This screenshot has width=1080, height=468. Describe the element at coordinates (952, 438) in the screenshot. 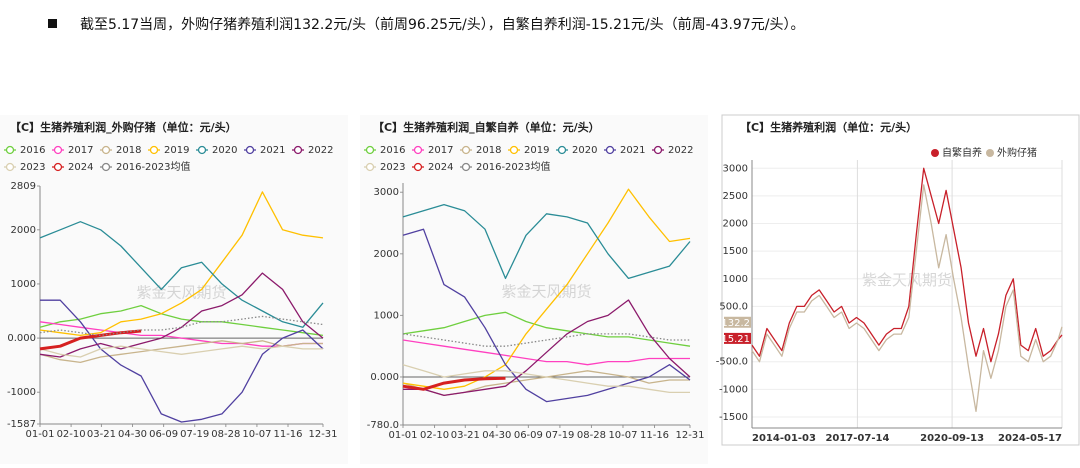

I see `x-tick-label: 2020-09-13` at that location.